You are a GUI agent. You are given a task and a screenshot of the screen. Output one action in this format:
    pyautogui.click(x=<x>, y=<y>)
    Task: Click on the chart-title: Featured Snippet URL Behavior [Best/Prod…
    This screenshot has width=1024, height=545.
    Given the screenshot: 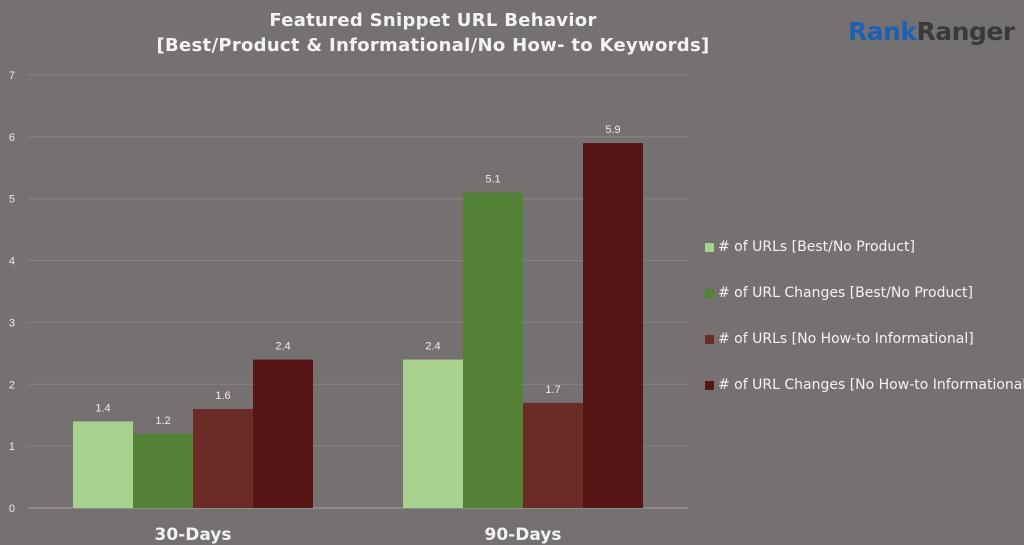 What is the action you would take?
    pyautogui.click(x=433, y=33)
    